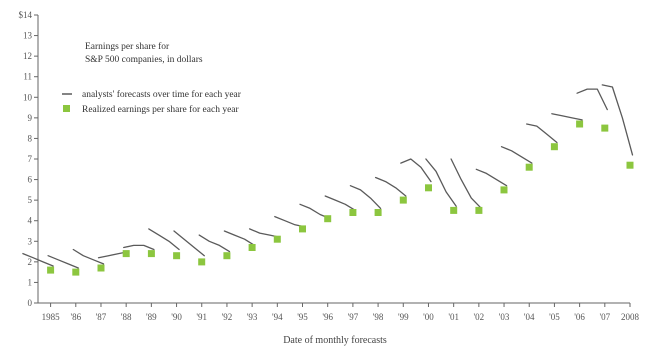  What do you see at coordinates (335, 340) in the screenshot?
I see `x-axis-title: Date of monthly forecasts` at bounding box center [335, 340].